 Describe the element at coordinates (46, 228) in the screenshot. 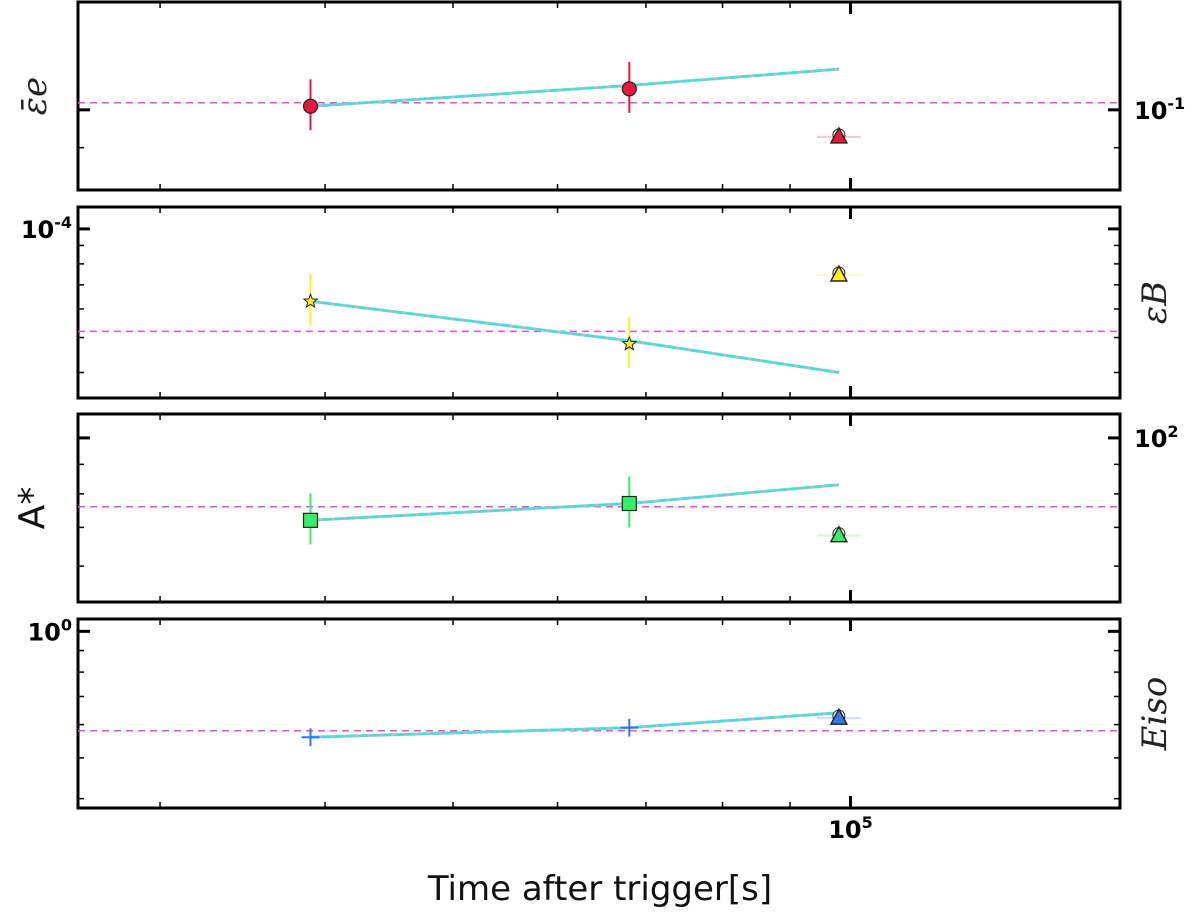

I see `y-tick-label: 10⁻⁴` at that location.